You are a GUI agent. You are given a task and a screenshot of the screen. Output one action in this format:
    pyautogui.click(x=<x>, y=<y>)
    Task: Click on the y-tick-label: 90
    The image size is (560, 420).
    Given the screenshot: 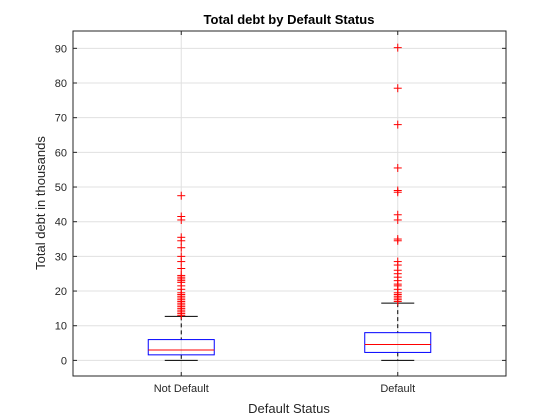 What is the action you would take?
    pyautogui.click(x=61, y=49)
    